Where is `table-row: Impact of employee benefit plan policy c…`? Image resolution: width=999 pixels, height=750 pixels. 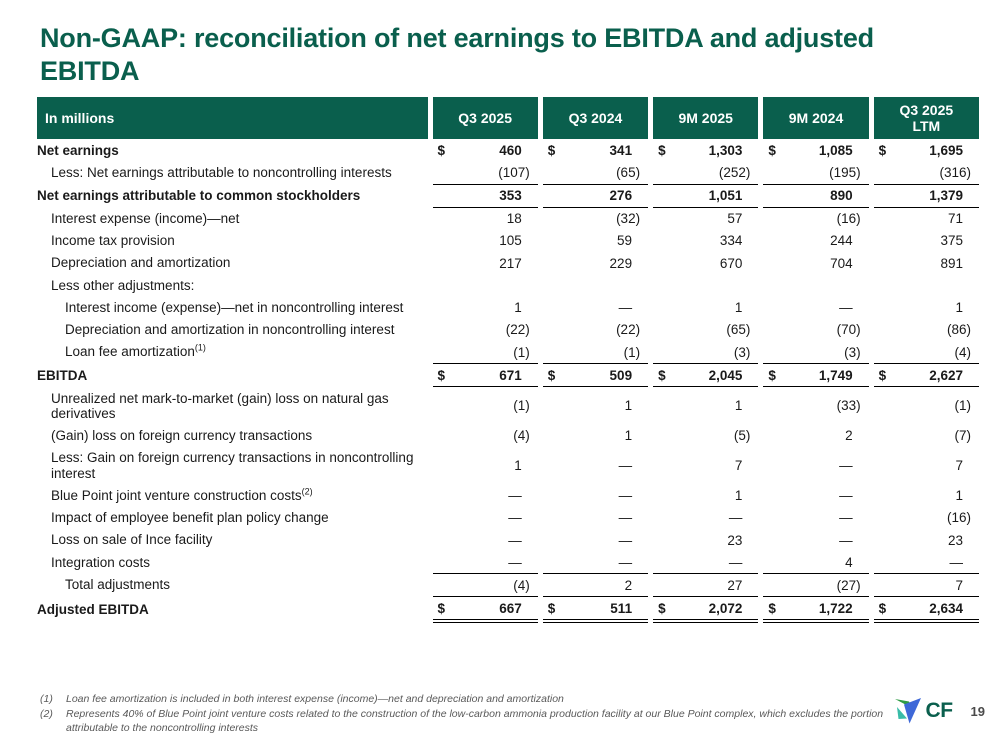 table-row: Impact of employee benefit plan policy c… is located at coordinates (508, 518).